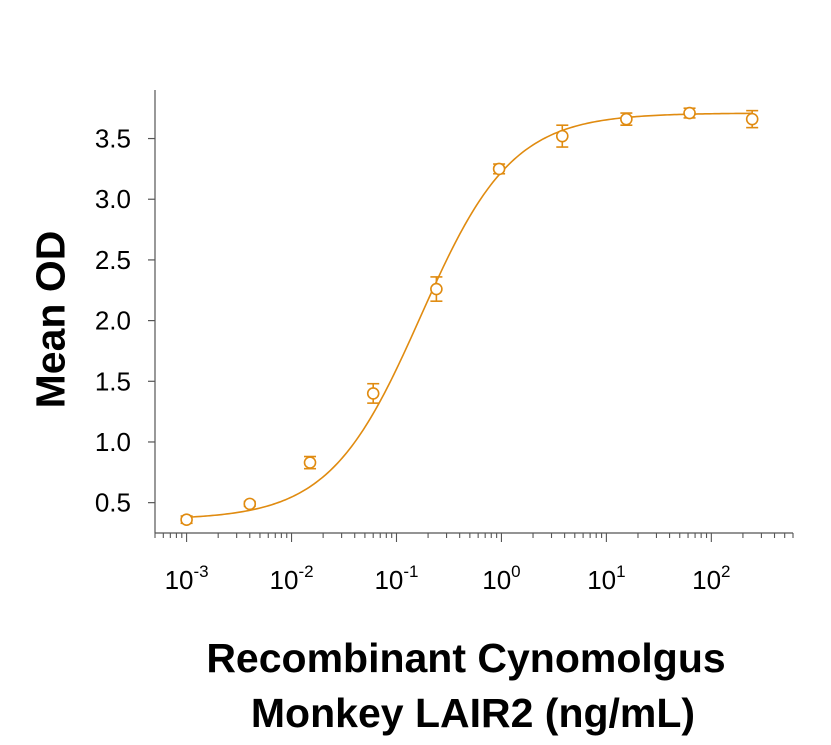 This screenshot has height=745, width=831. I want to click on x-tick-label: 10¹, so click(606, 578).